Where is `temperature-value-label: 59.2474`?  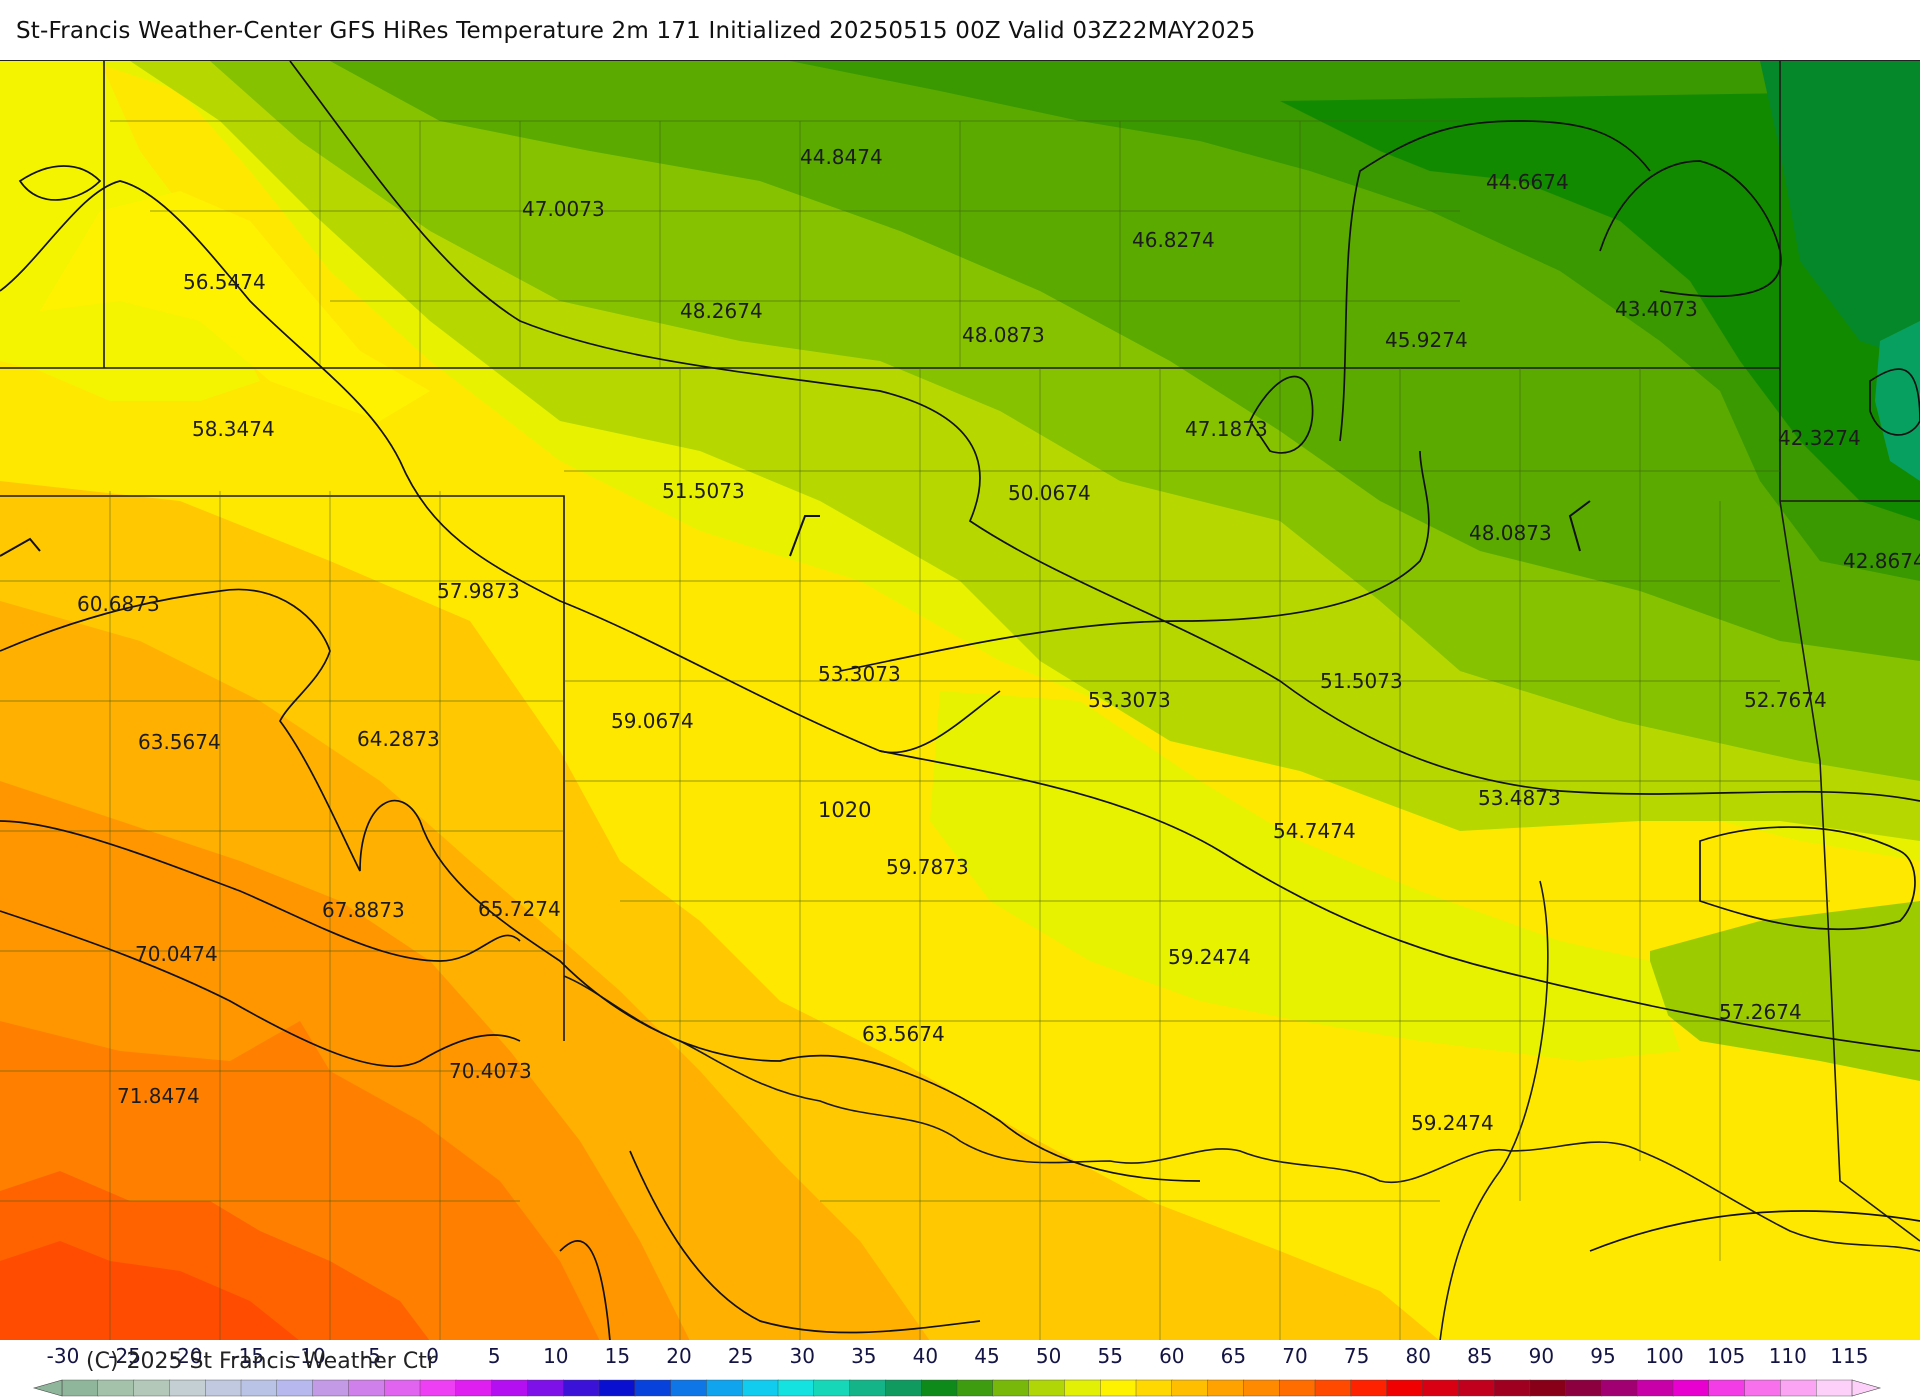
temperature-value-label: 59.2474 is located at coordinates (1452, 1123).